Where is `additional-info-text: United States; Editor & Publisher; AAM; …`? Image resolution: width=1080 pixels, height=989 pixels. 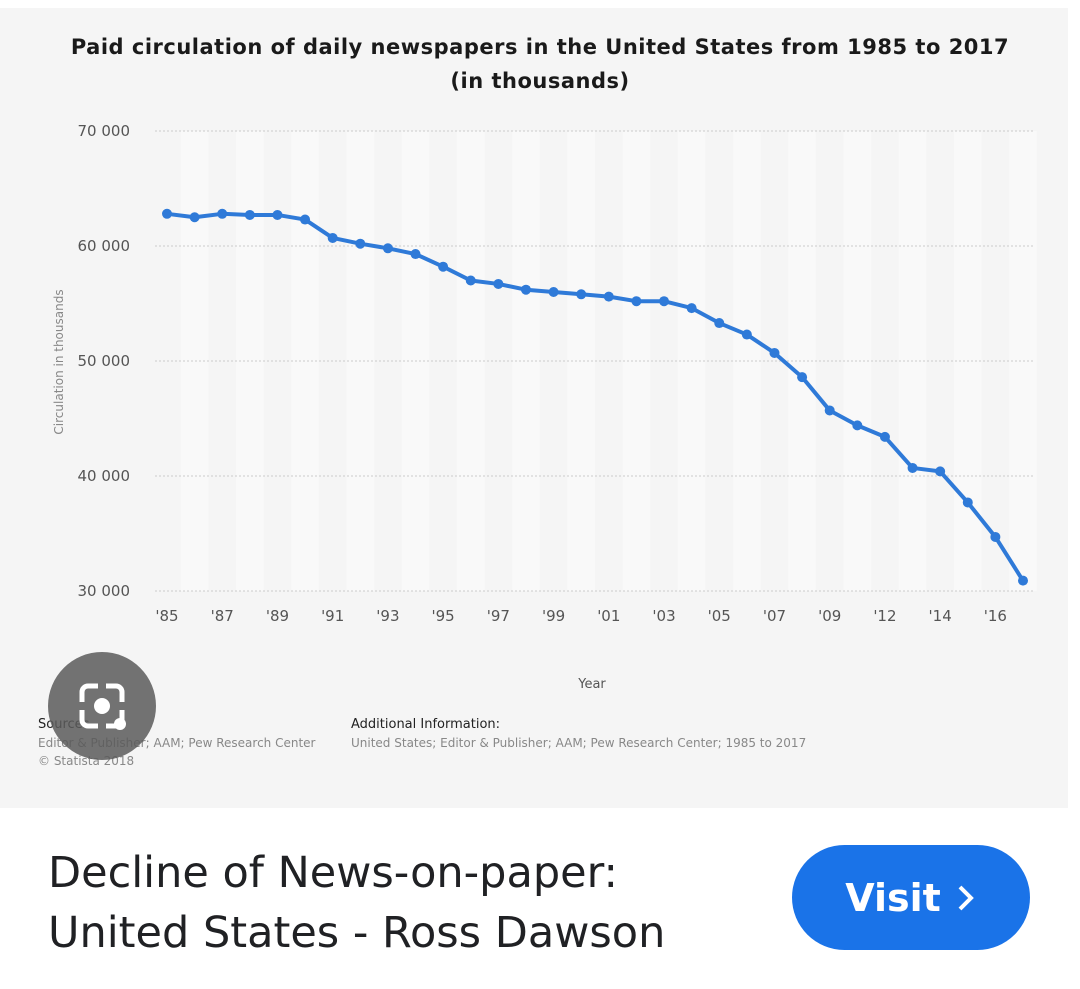 additional-info-text: United States; Editor & Publisher; AAM; … is located at coordinates (579, 743).